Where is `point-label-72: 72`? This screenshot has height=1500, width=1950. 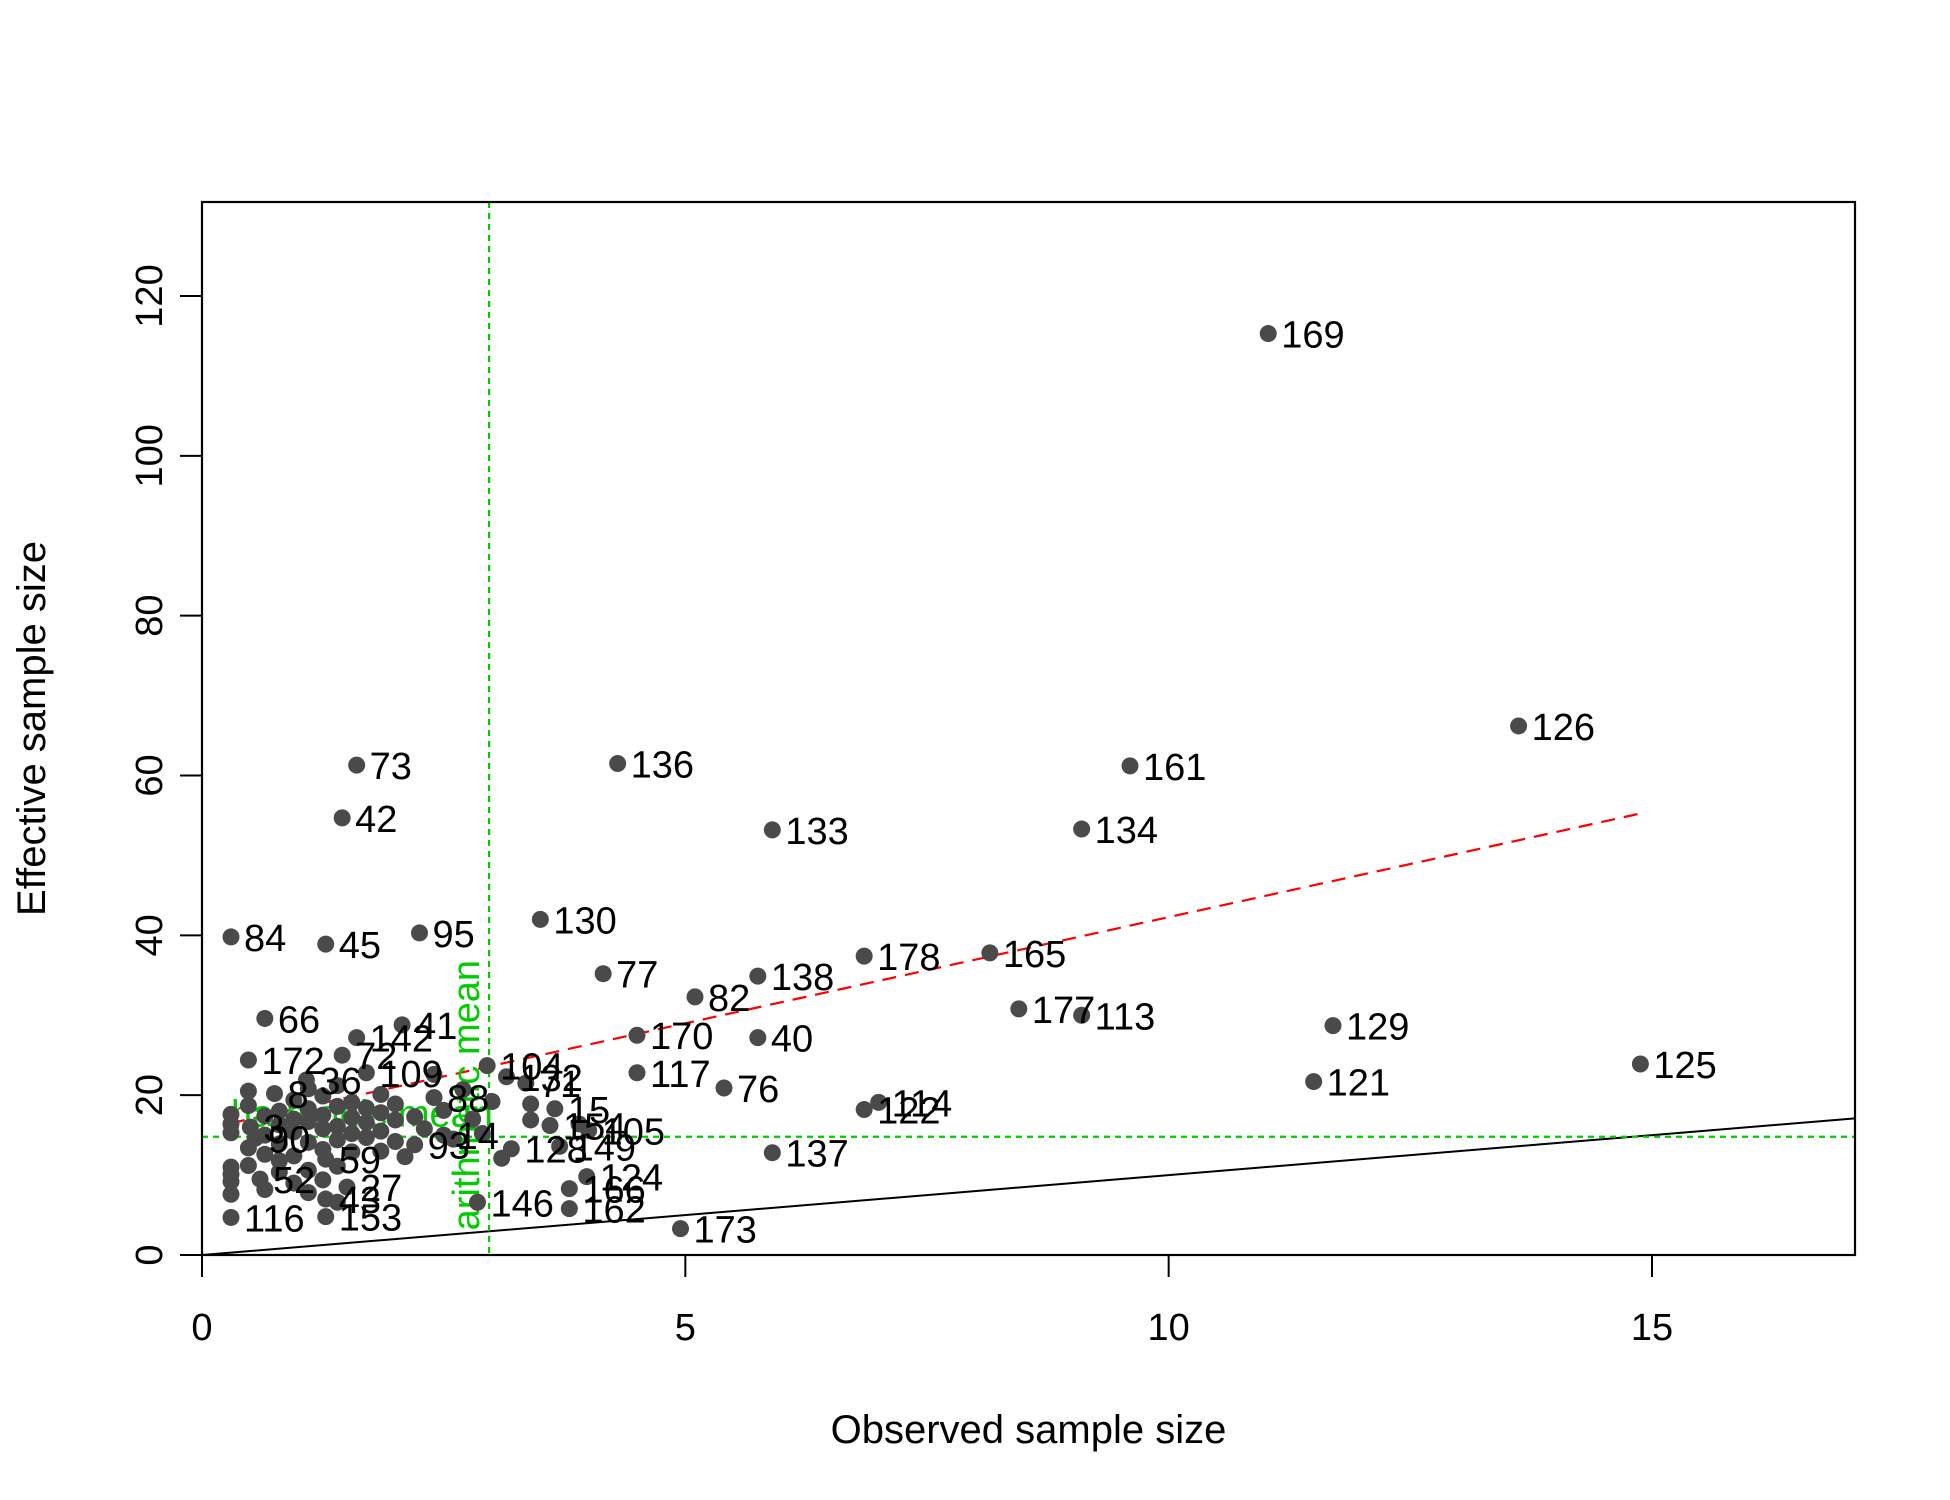
point-label-72: 72 is located at coordinates (376, 1057).